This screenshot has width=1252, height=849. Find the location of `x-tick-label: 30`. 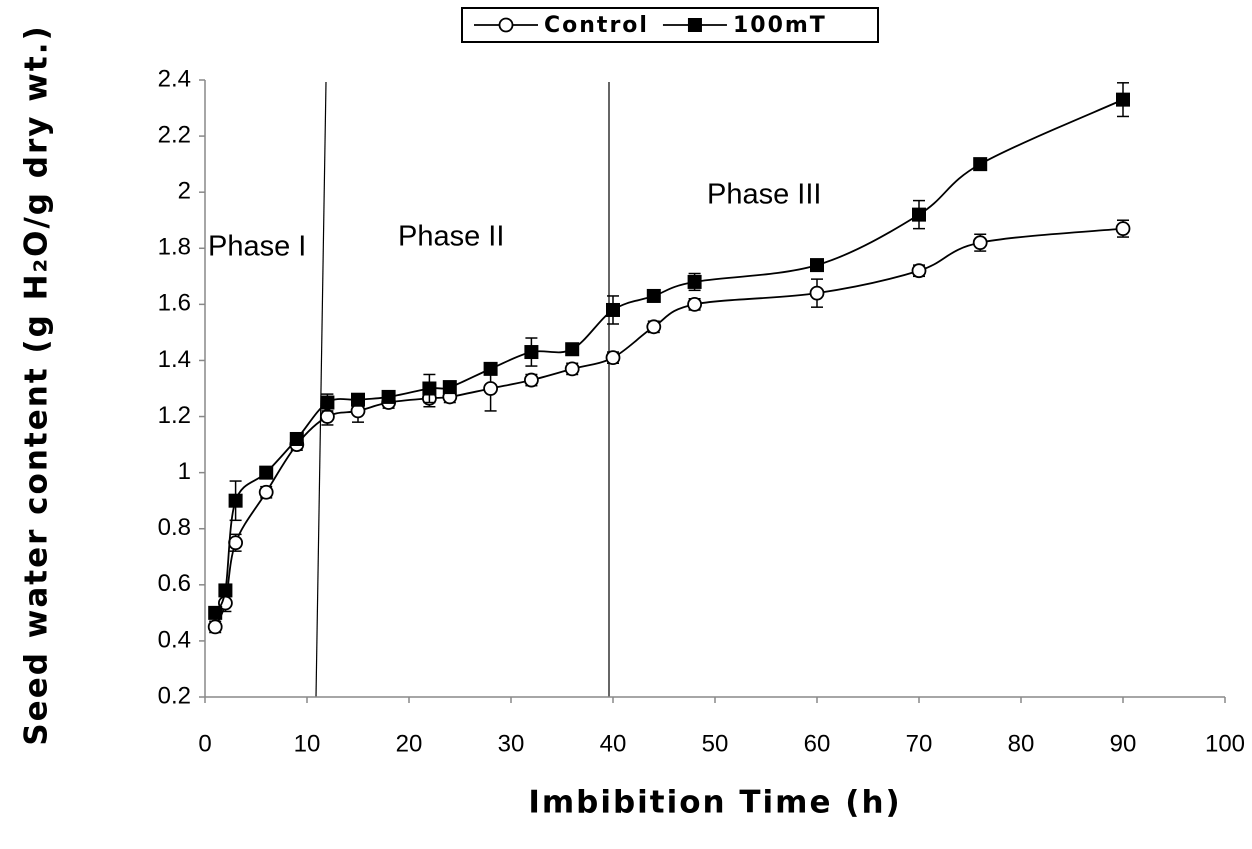

x-tick-label: 30 is located at coordinates (511, 743).